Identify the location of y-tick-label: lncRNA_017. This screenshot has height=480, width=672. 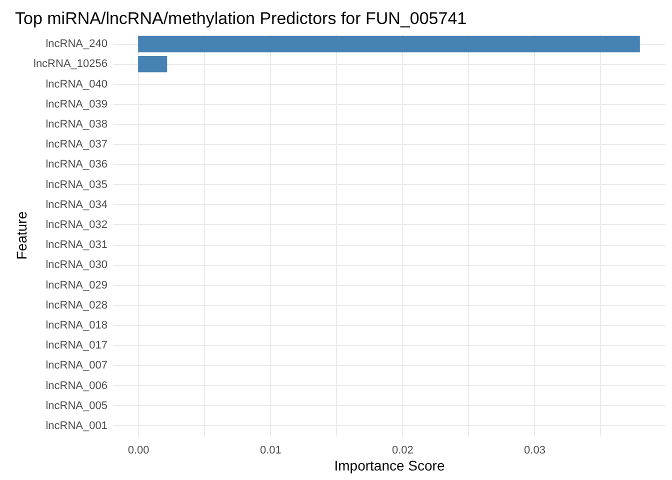
(77, 346).